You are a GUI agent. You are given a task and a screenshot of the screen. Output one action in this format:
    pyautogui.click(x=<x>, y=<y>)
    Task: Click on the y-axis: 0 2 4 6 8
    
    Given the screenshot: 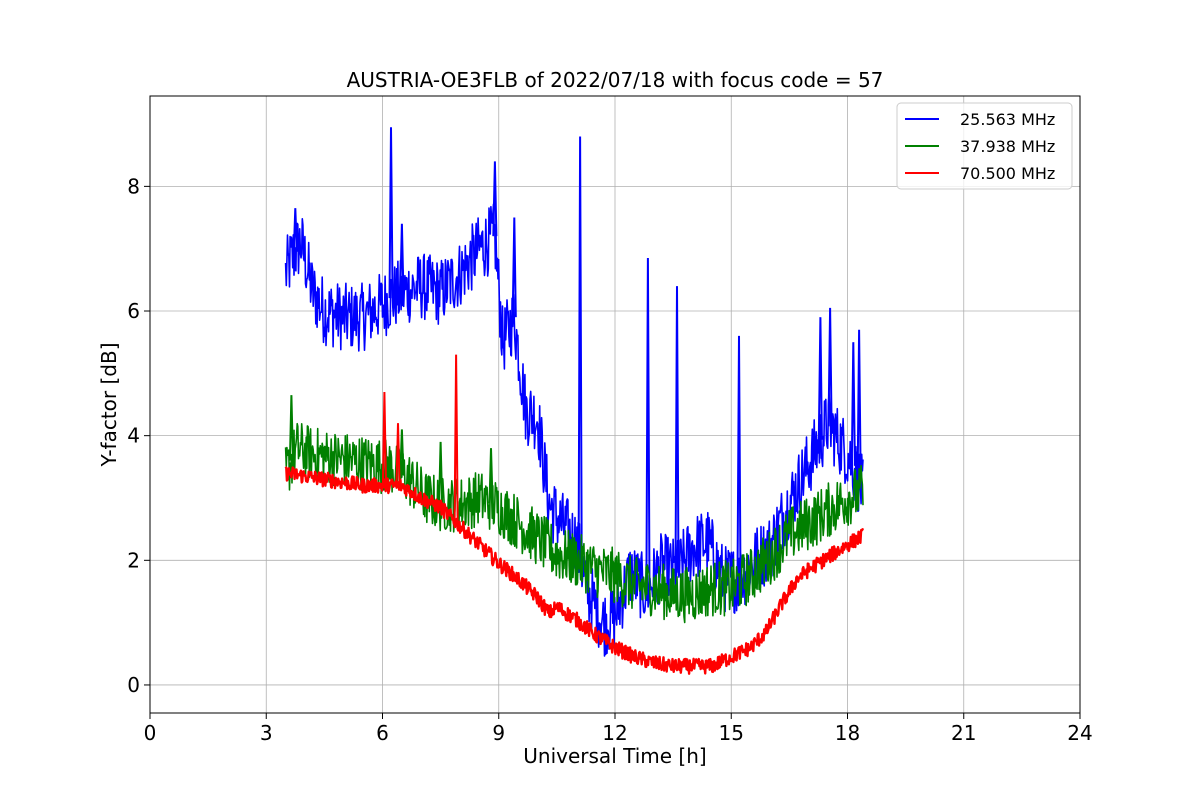 What is the action you would take?
    pyautogui.click(x=138, y=435)
    